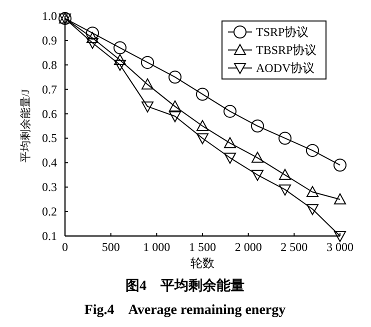  I want to click on x-tick-label: 0, so click(65, 247).